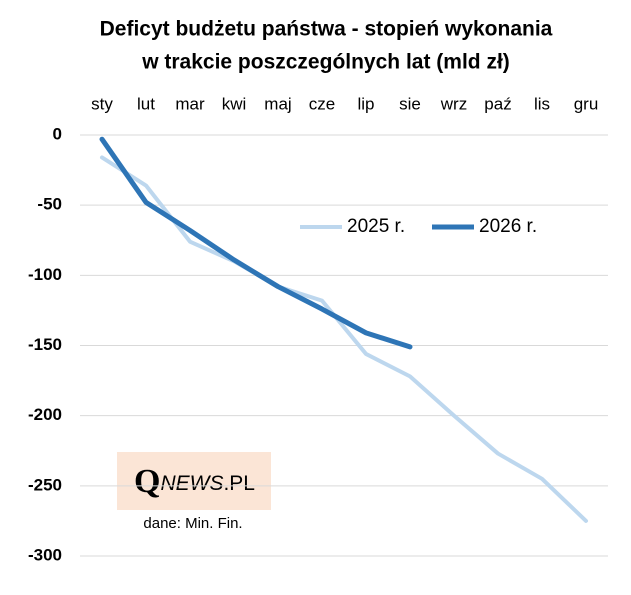 This screenshot has width=631, height=595. I want to click on x-tick-label: sty, so click(102, 103).